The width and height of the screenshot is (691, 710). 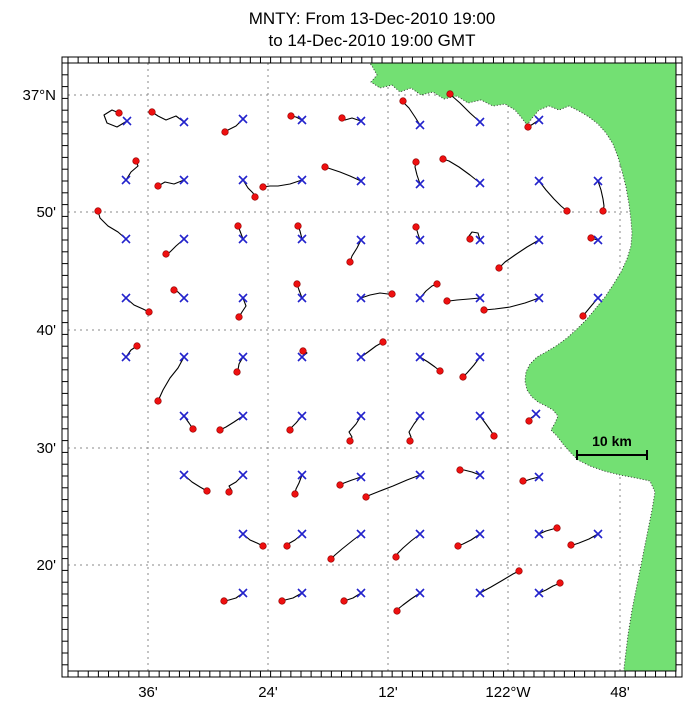 What do you see at coordinates (620, 692) in the screenshot?
I see `x-axis-label: 48'` at bounding box center [620, 692].